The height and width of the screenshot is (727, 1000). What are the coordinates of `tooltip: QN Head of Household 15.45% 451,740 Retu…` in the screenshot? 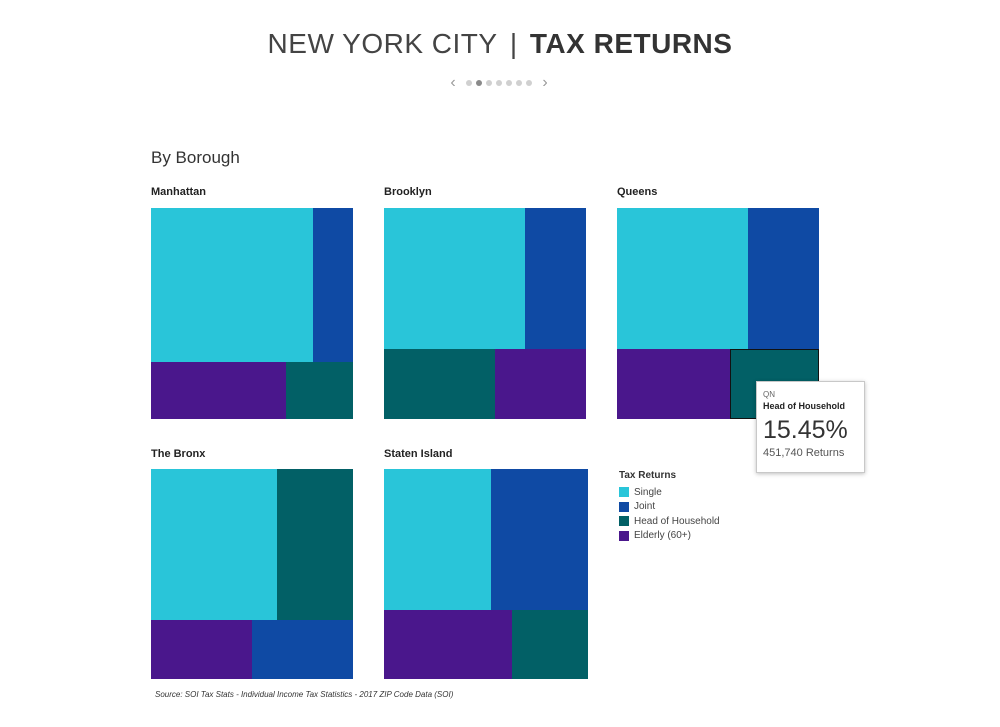 It's located at (810, 427).